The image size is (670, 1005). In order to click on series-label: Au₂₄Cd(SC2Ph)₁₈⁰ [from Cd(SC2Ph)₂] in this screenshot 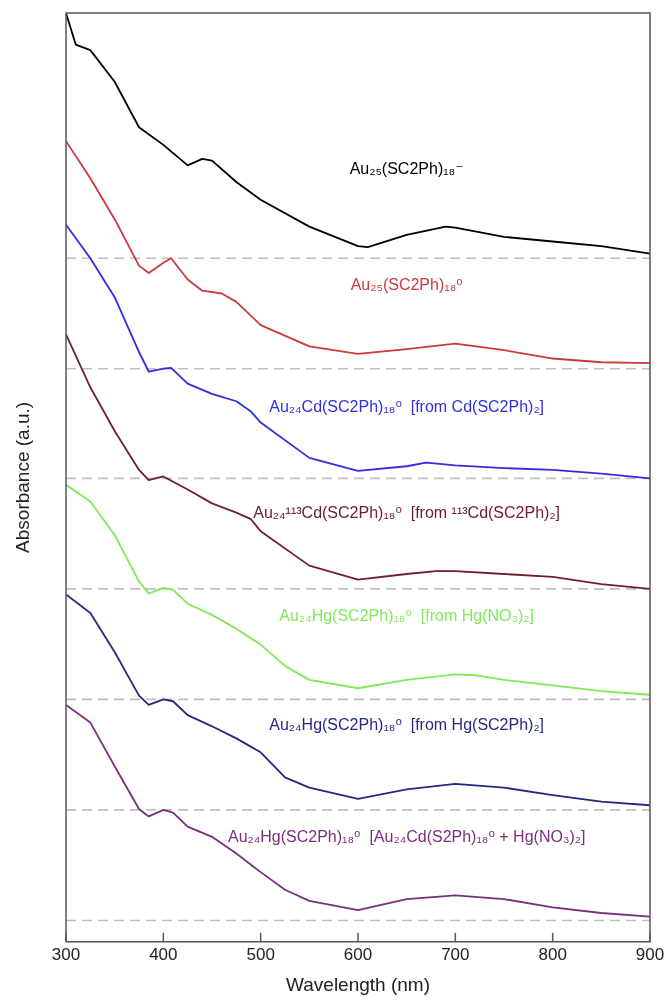, I will do `click(407, 406)`.